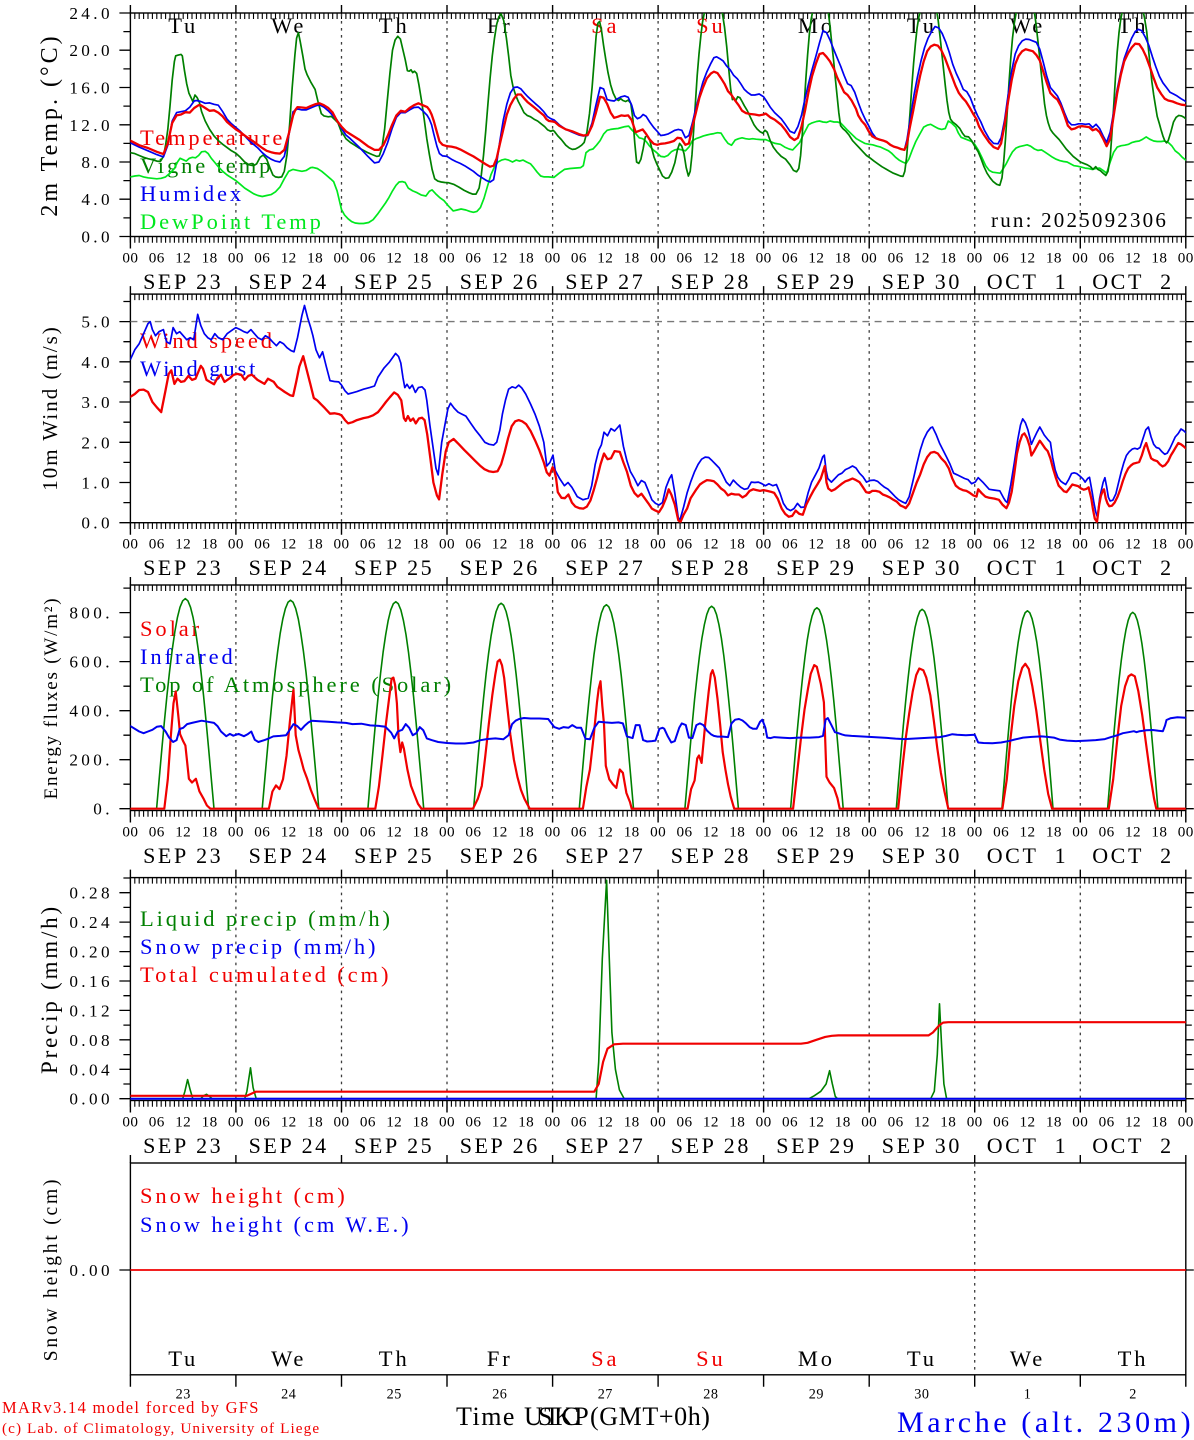  What do you see at coordinates (97, 162) in the screenshot?
I see `svg-text: 8.0` at bounding box center [97, 162].